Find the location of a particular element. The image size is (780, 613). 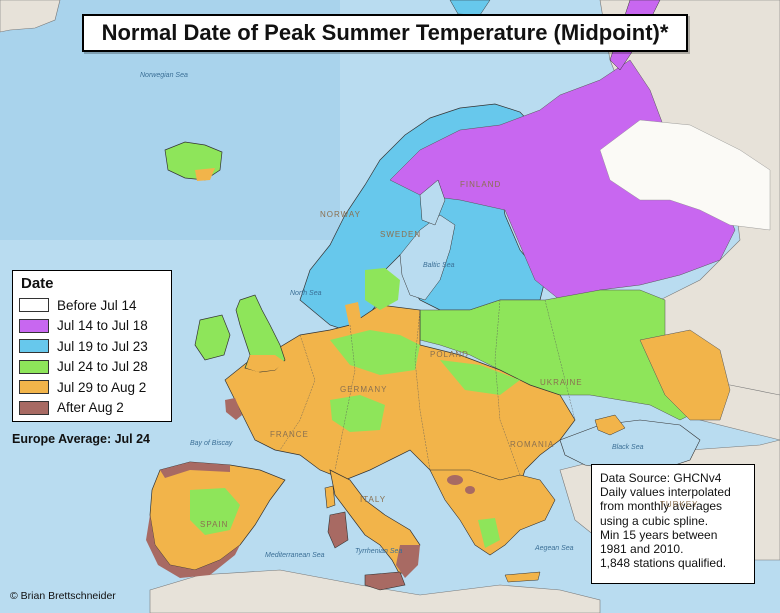

legend-label: Jul 24 to Jul 28 is located at coordinates (102, 367).